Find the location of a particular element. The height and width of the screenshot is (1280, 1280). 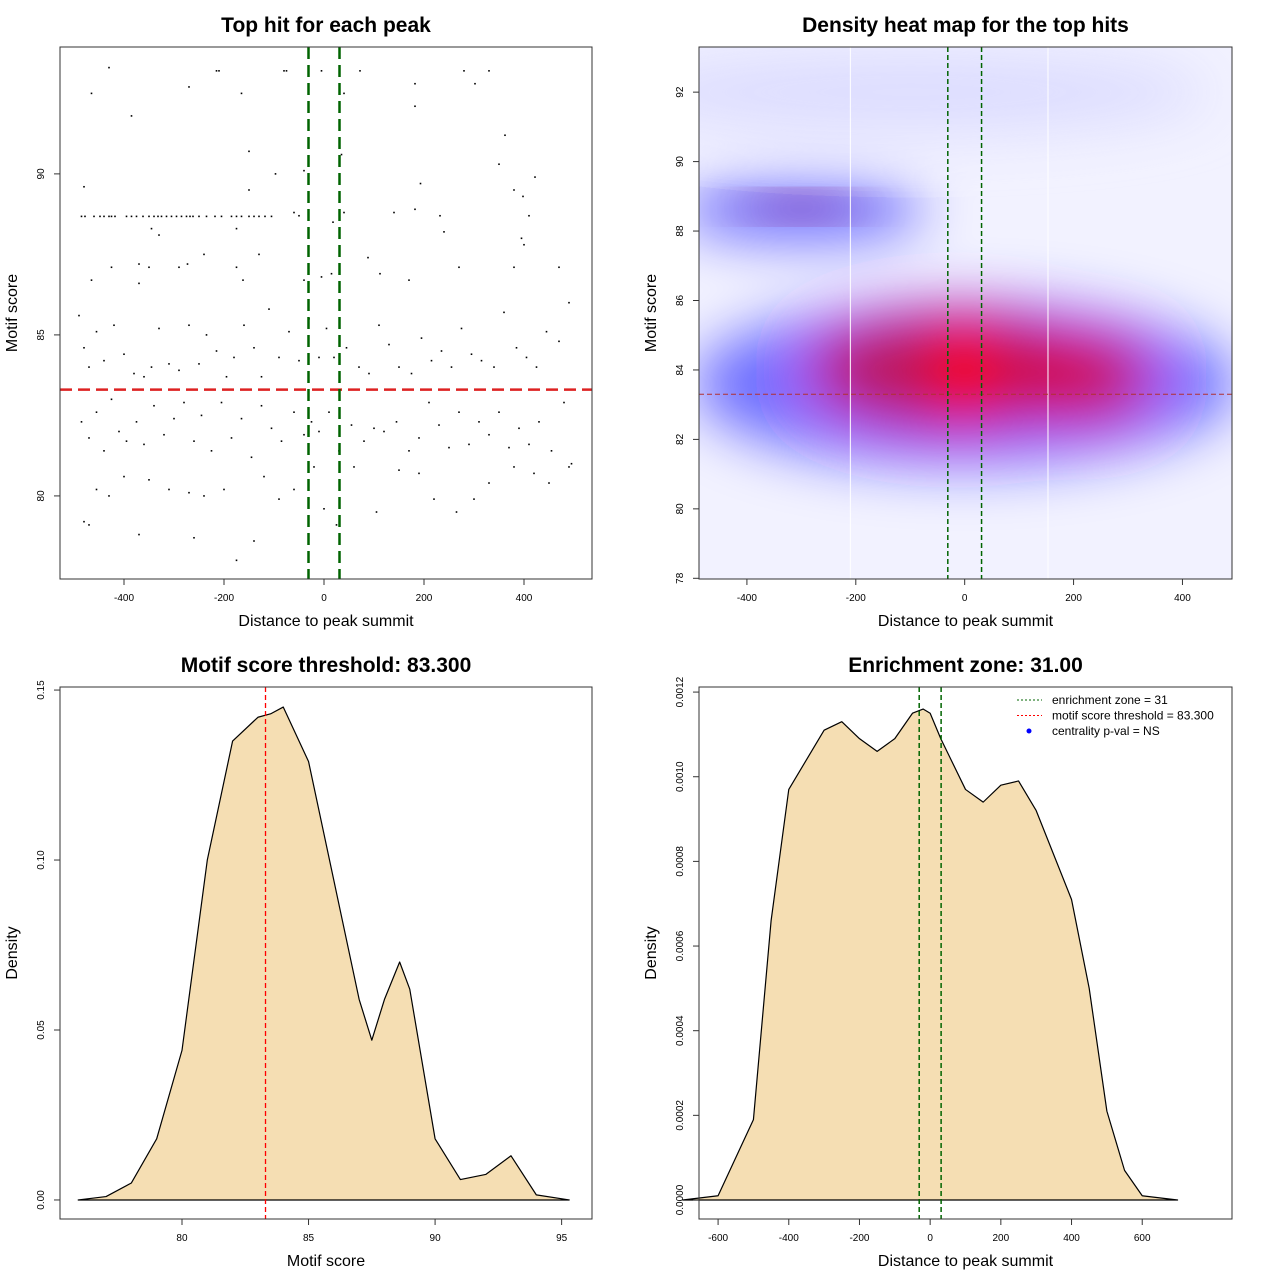

y-tick-label: 85 is located at coordinates (41, 335).